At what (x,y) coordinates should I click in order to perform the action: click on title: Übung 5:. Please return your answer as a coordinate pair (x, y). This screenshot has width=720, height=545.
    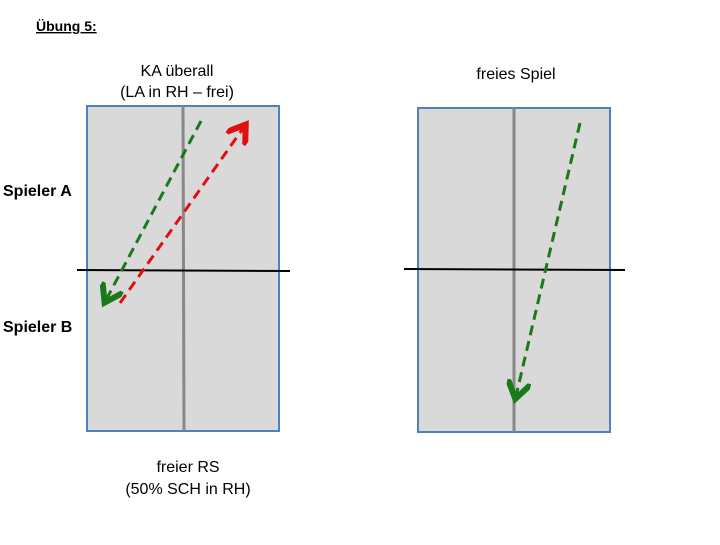
    Looking at the image, I should click on (66, 26).